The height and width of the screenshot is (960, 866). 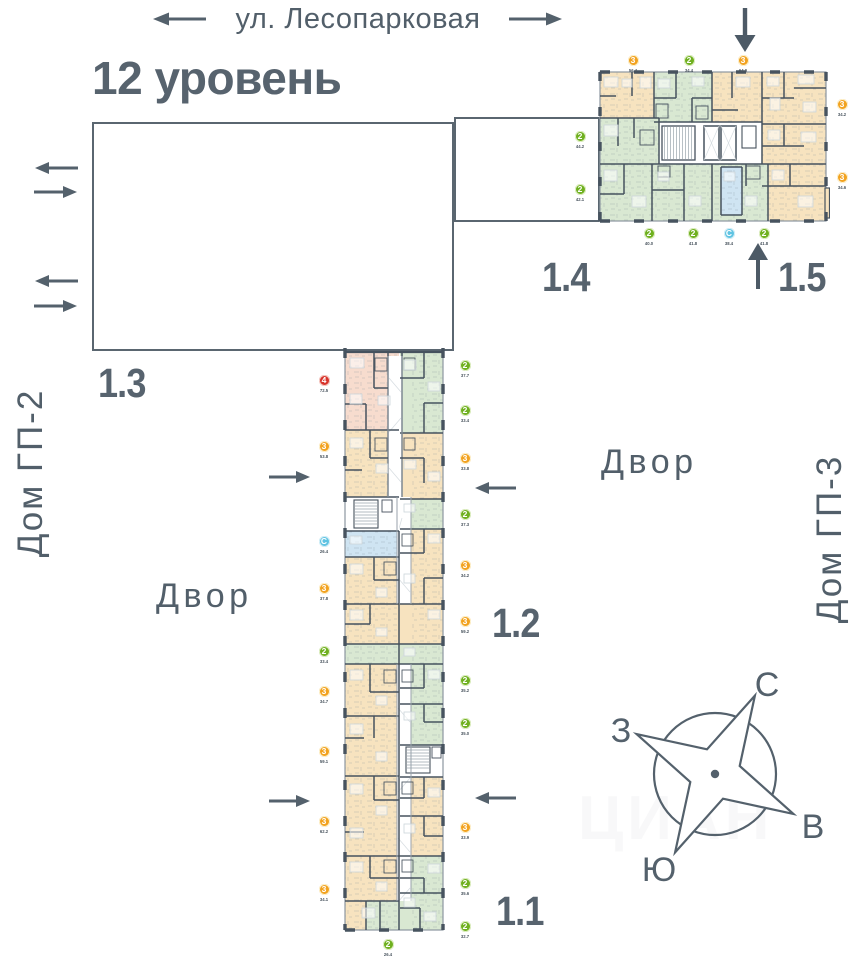 What do you see at coordinates (659, 870) in the screenshot?
I see `svg-text: Ю` at bounding box center [659, 870].